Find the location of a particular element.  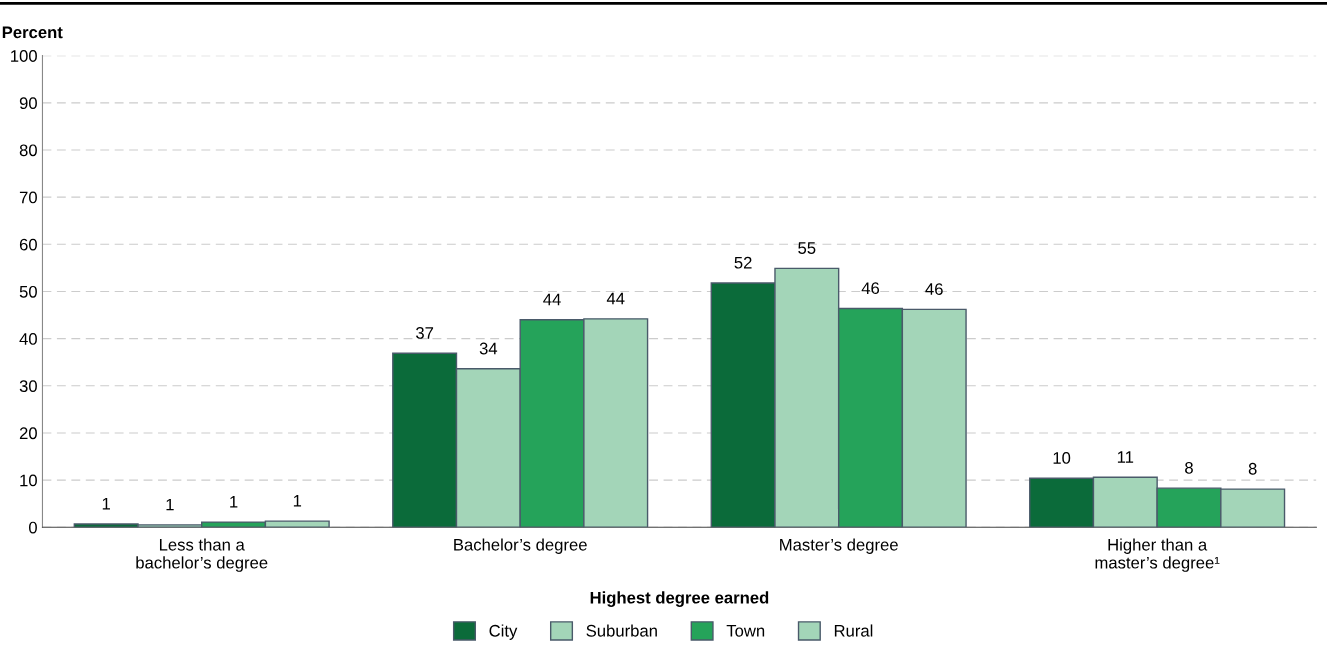

x-tick-label: Master’s degree is located at coordinates (839, 546).